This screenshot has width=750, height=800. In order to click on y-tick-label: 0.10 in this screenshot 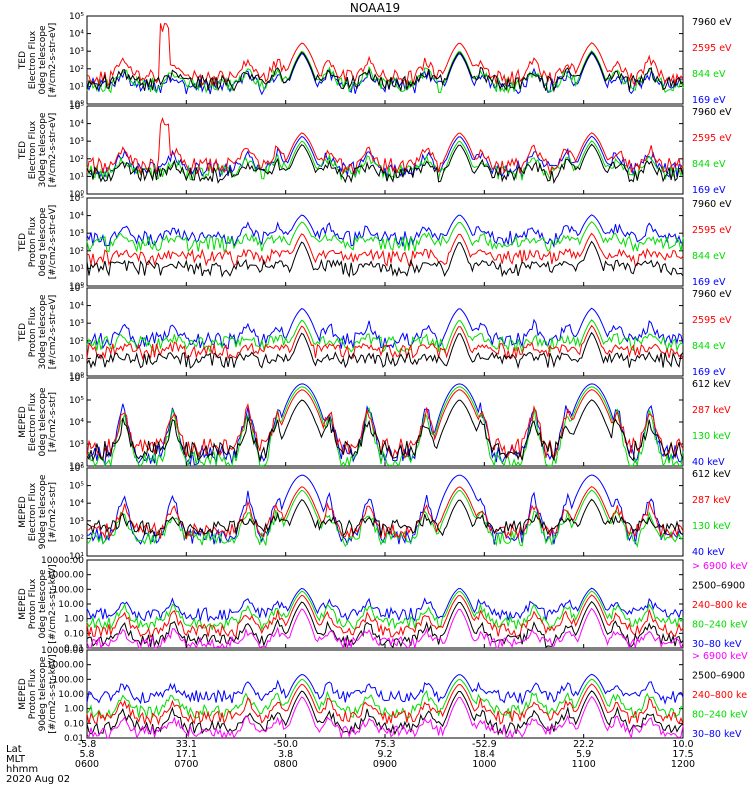, I will do `click(74, 634)`.